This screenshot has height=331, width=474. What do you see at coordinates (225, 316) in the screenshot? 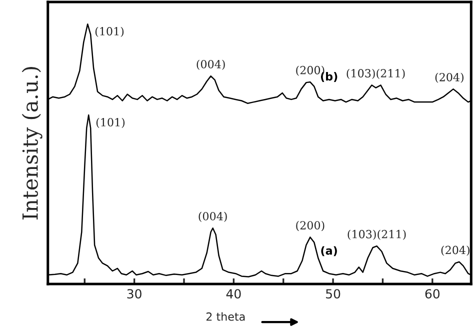
I see `x-axis-title: 2 theta` at bounding box center [225, 316].